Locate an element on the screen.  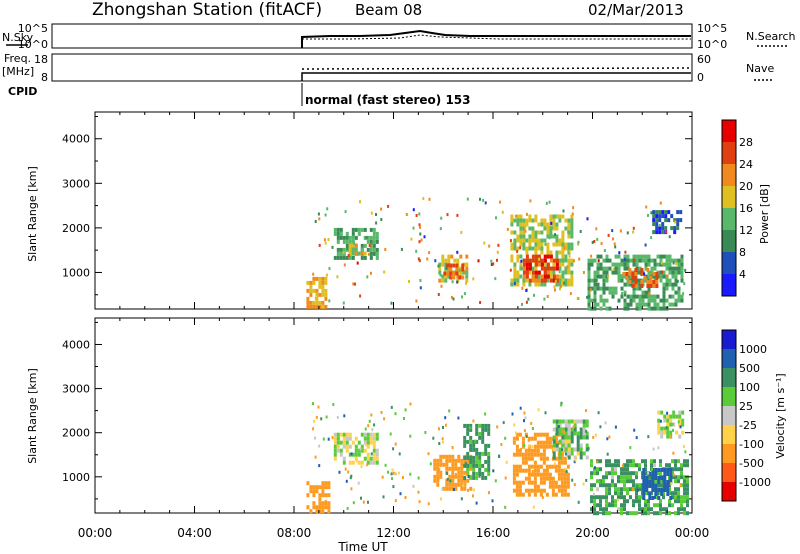
power-colorbar-tick: 4 is located at coordinates (742, 274).